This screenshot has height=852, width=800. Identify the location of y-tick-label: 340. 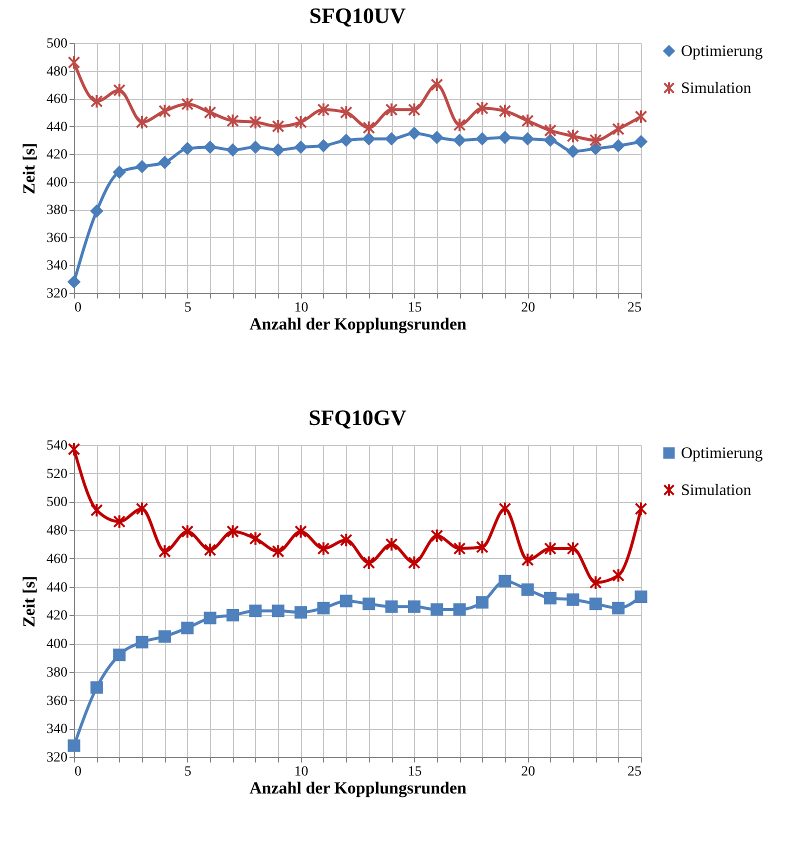
(57, 730).